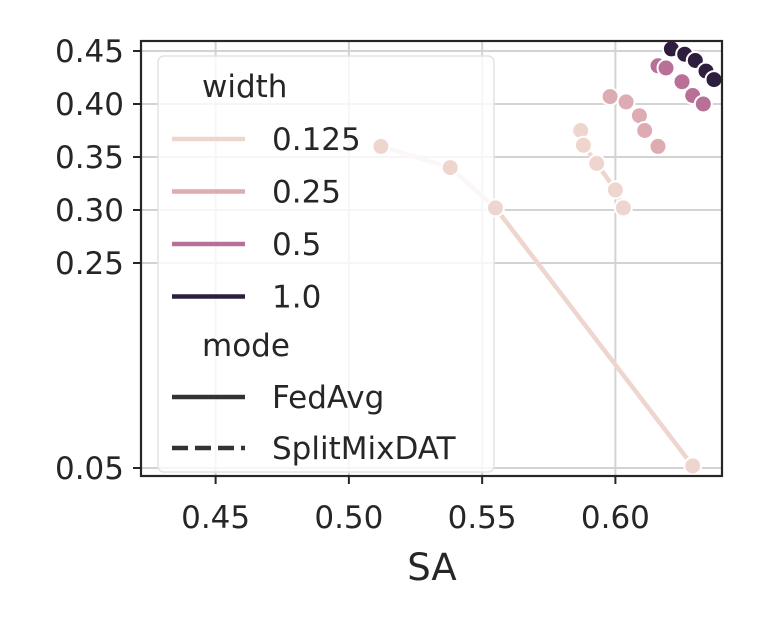  What do you see at coordinates (431, 567) in the screenshot?
I see `x-axis-label: SA` at bounding box center [431, 567].